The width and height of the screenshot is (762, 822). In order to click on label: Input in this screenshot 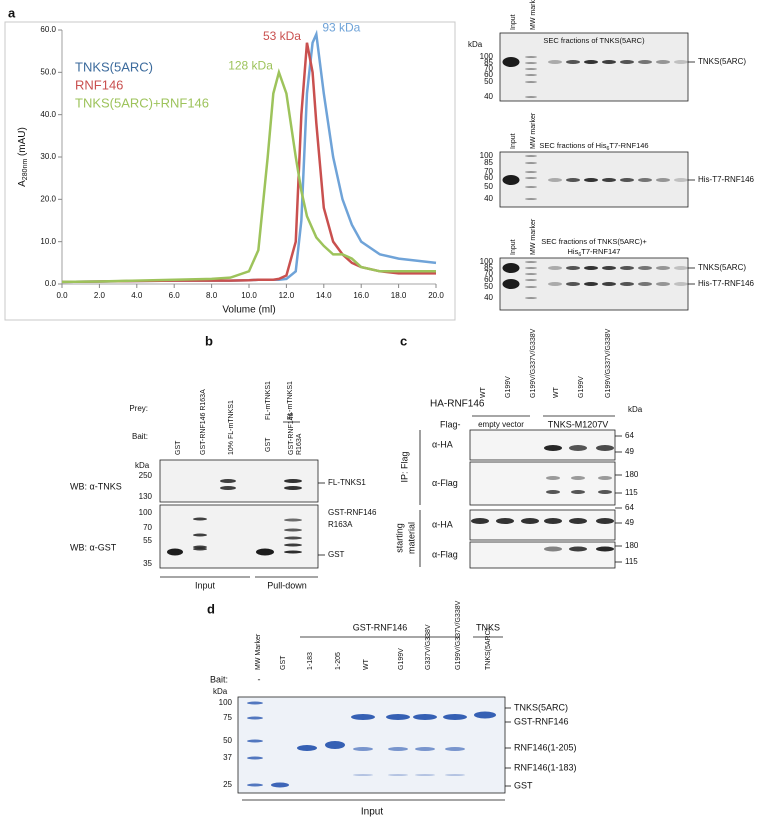, I will do `click(372, 812)`.